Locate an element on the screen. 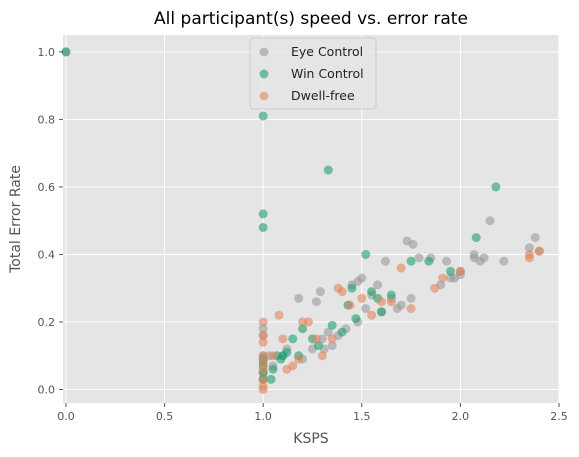 Image resolution: width=579 pixels, height=457 pixels. y-tick-label: 0.0 is located at coordinates (47, 389).